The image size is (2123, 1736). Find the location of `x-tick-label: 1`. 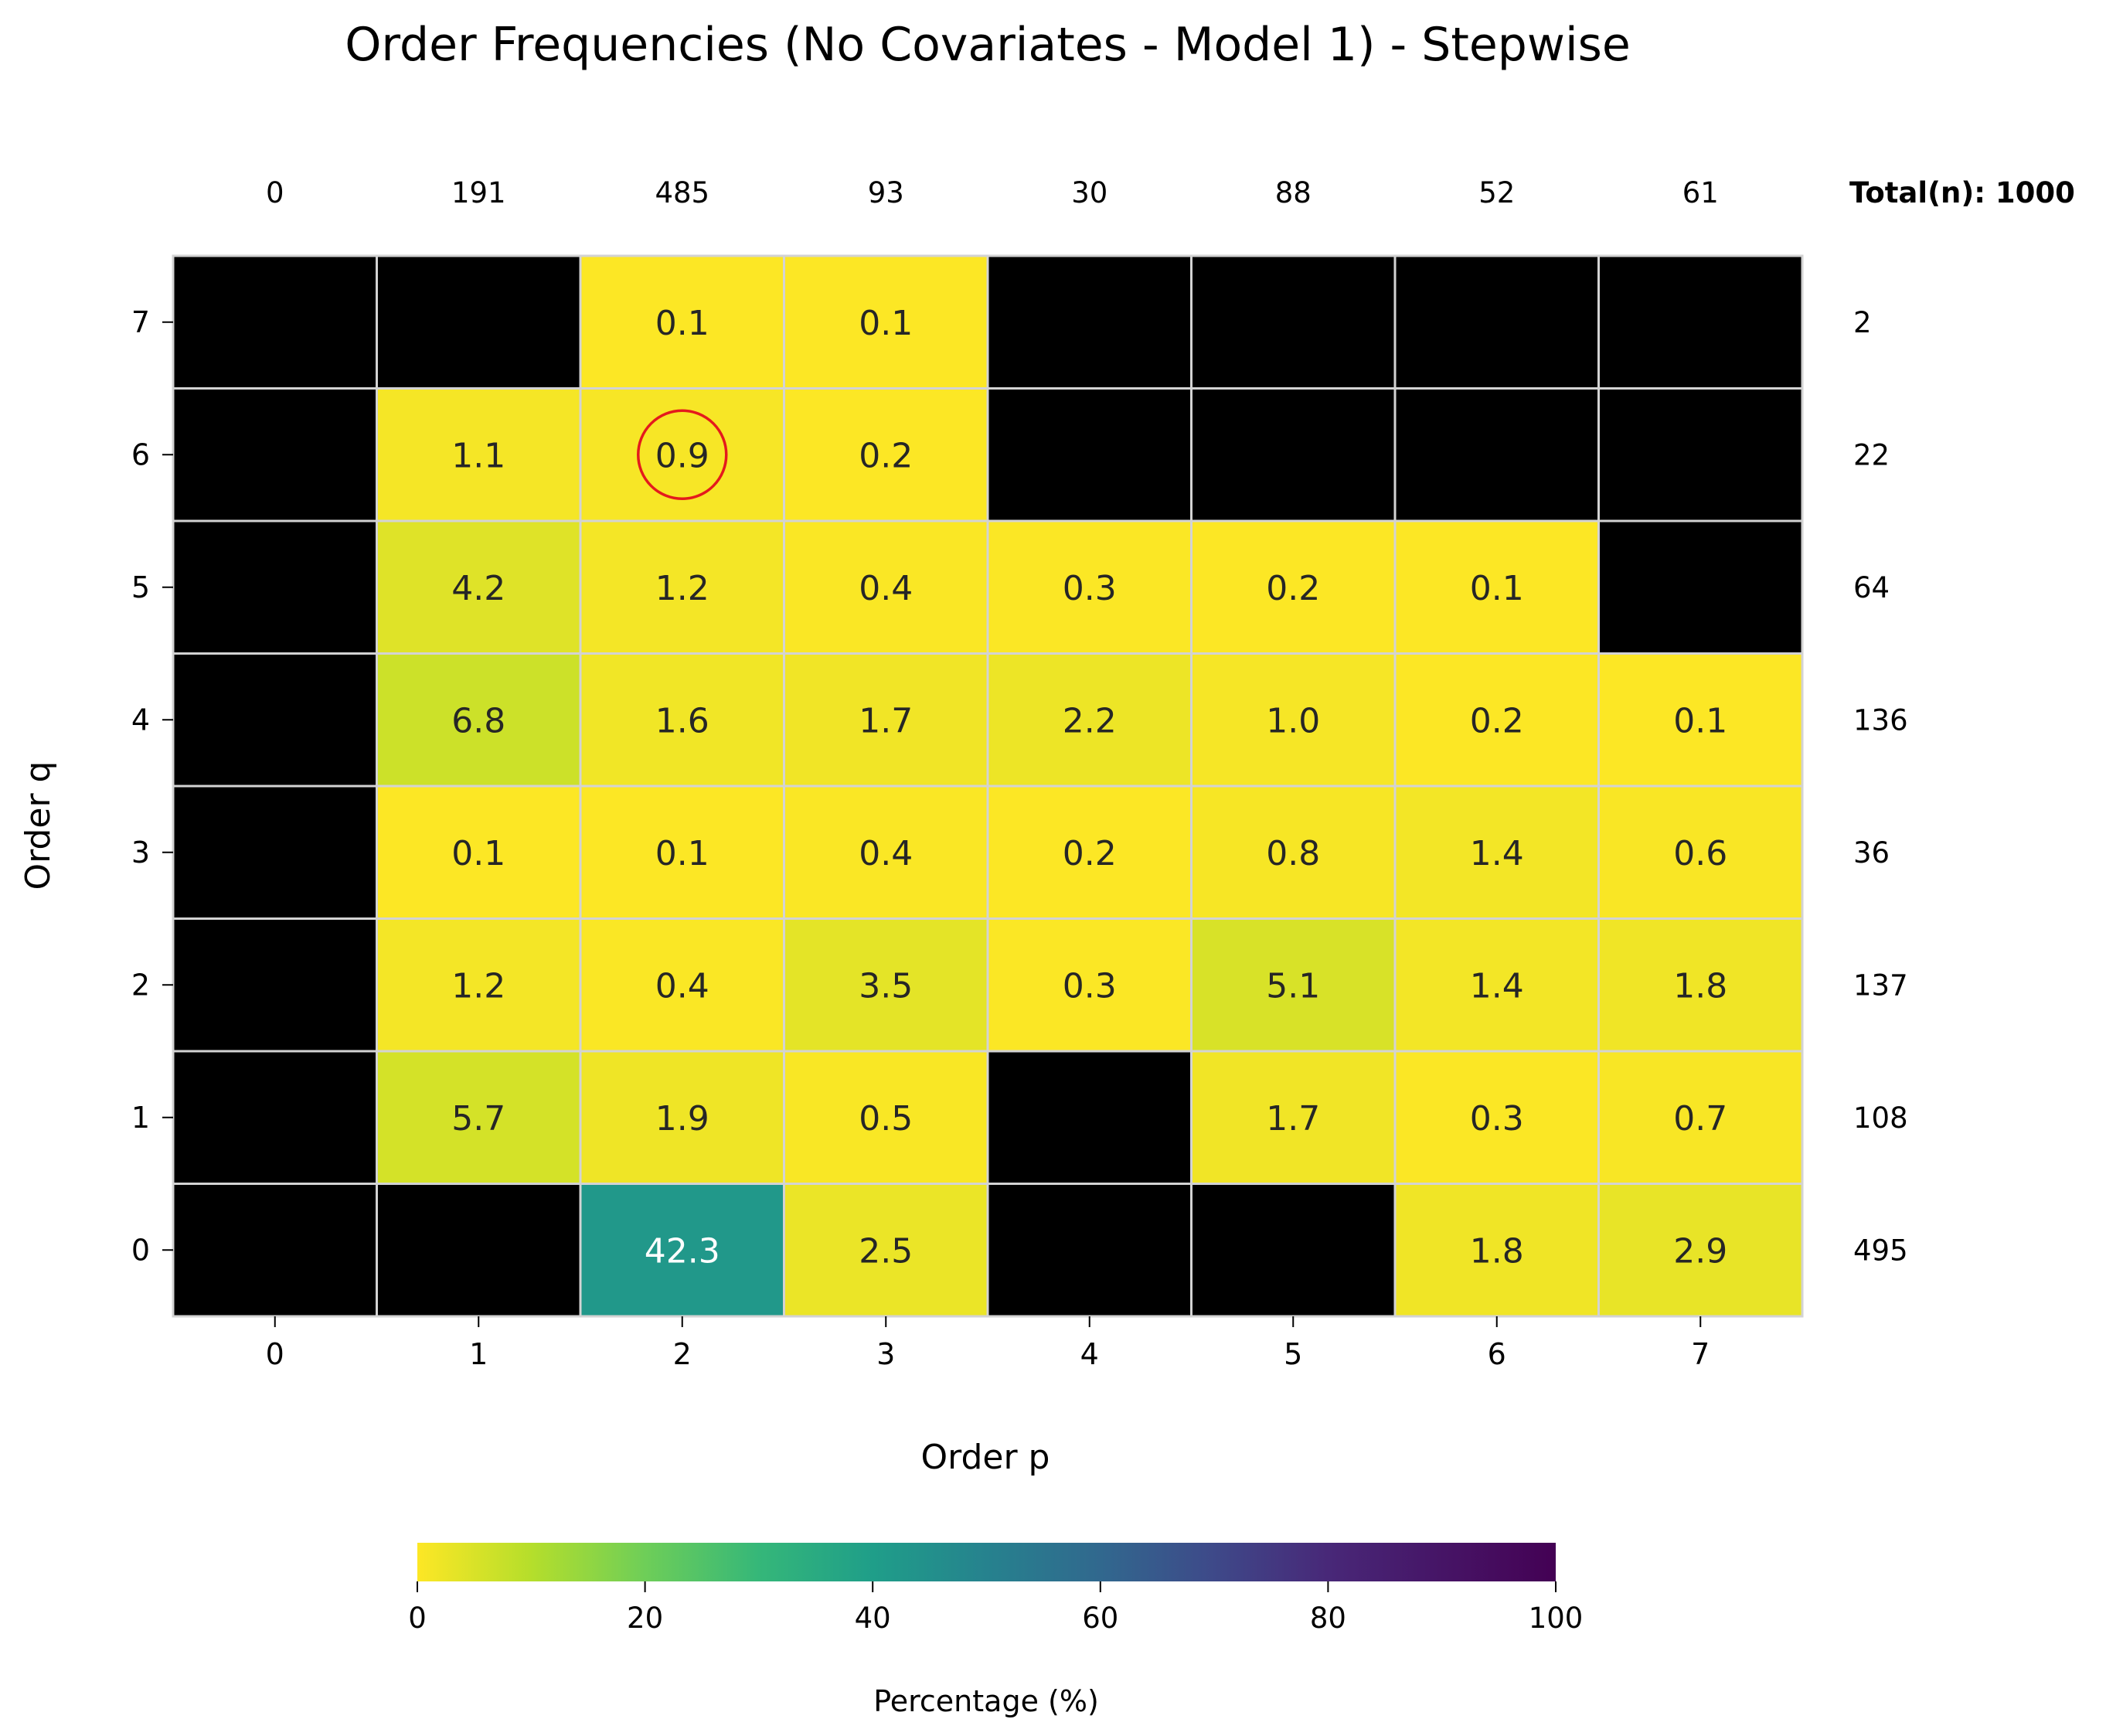

x-tick-label: 1 is located at coordinates (478, 1354).